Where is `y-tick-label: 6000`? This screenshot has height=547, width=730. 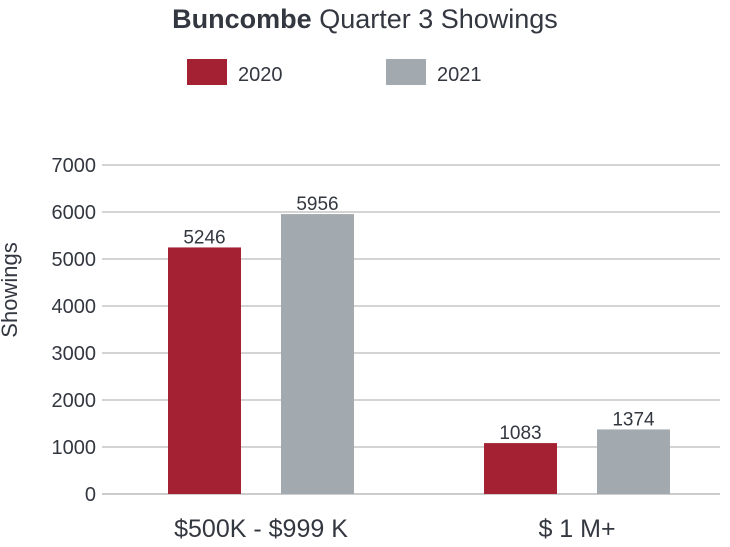 y-tick-label: 6000 is located at coordinates (74, 213).